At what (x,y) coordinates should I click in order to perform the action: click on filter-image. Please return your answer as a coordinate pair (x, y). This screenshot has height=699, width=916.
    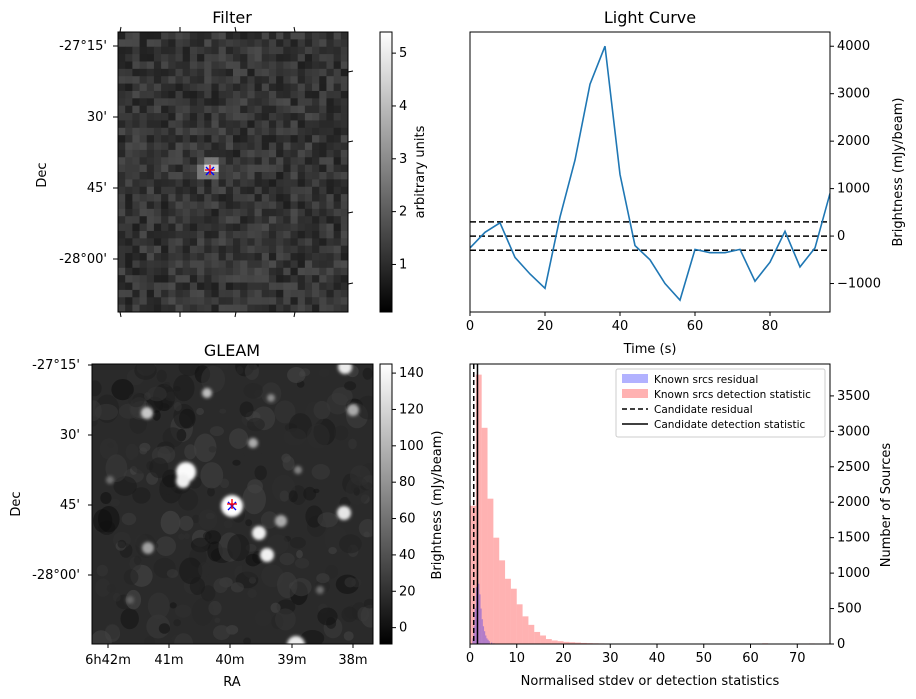
    Looking at the image, I should click on (233, 172).